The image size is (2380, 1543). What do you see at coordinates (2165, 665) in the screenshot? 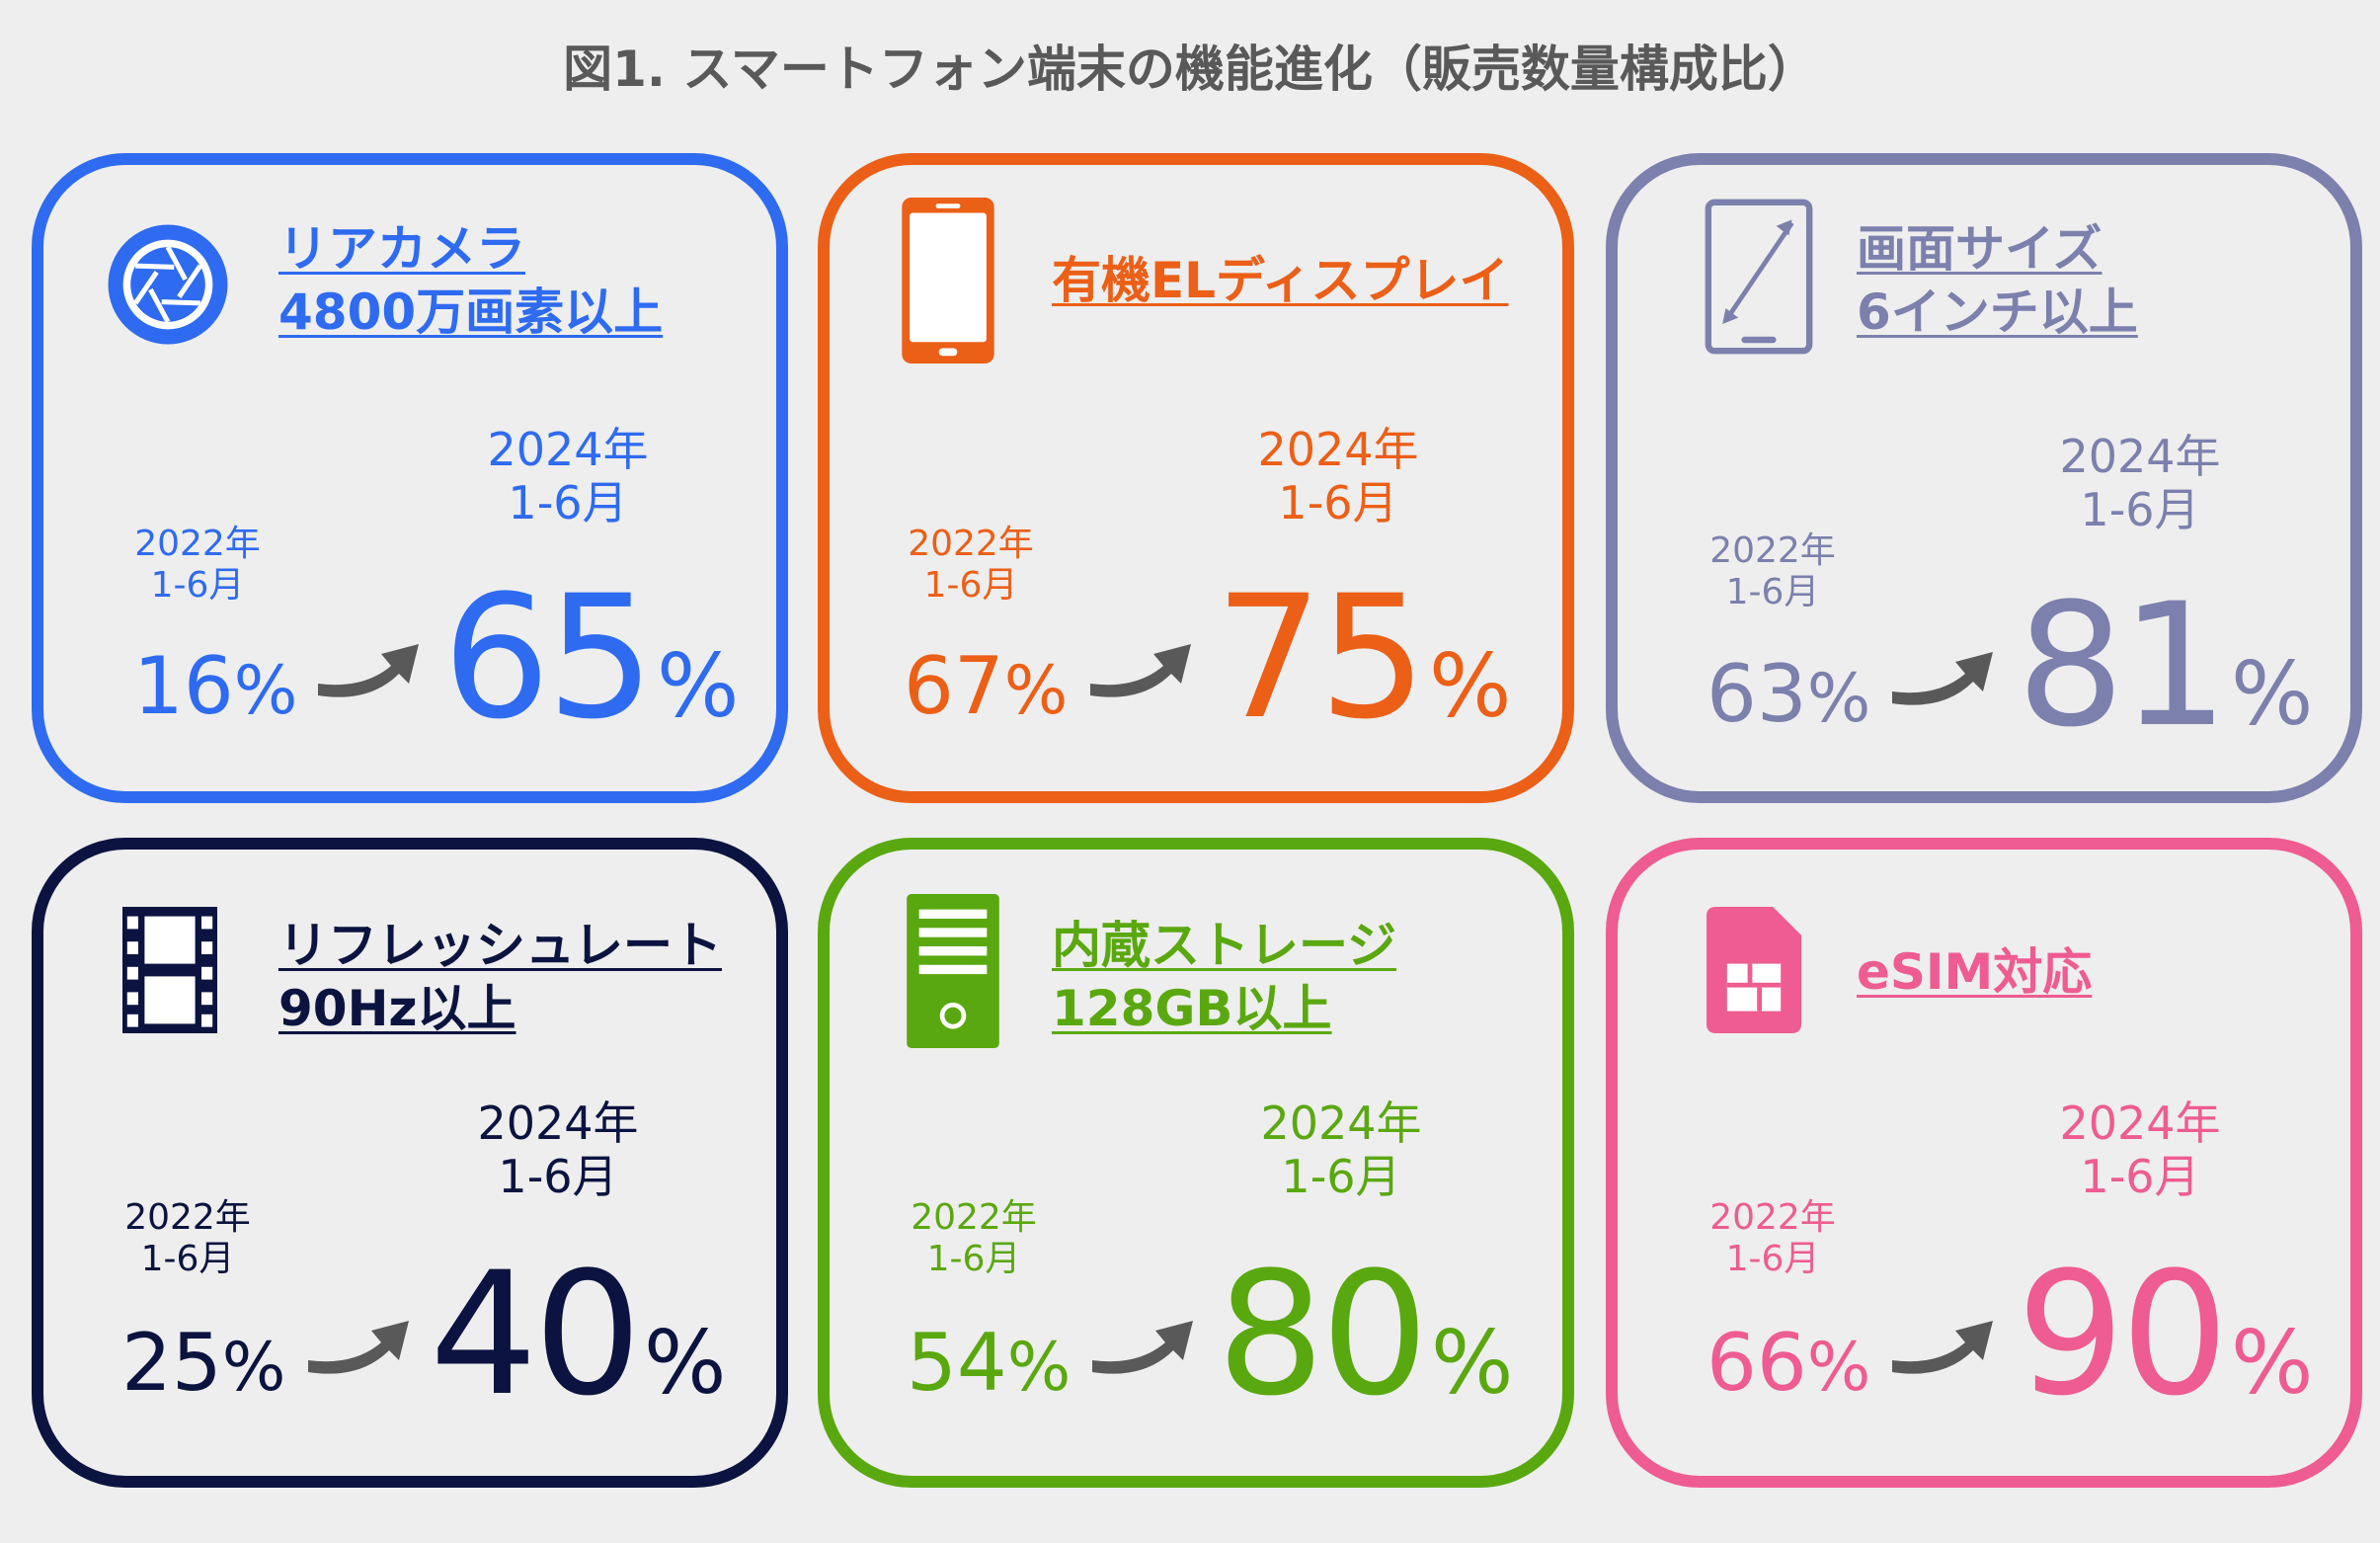
I see `value-2024: 81%` at bounding box center [2165, 665].